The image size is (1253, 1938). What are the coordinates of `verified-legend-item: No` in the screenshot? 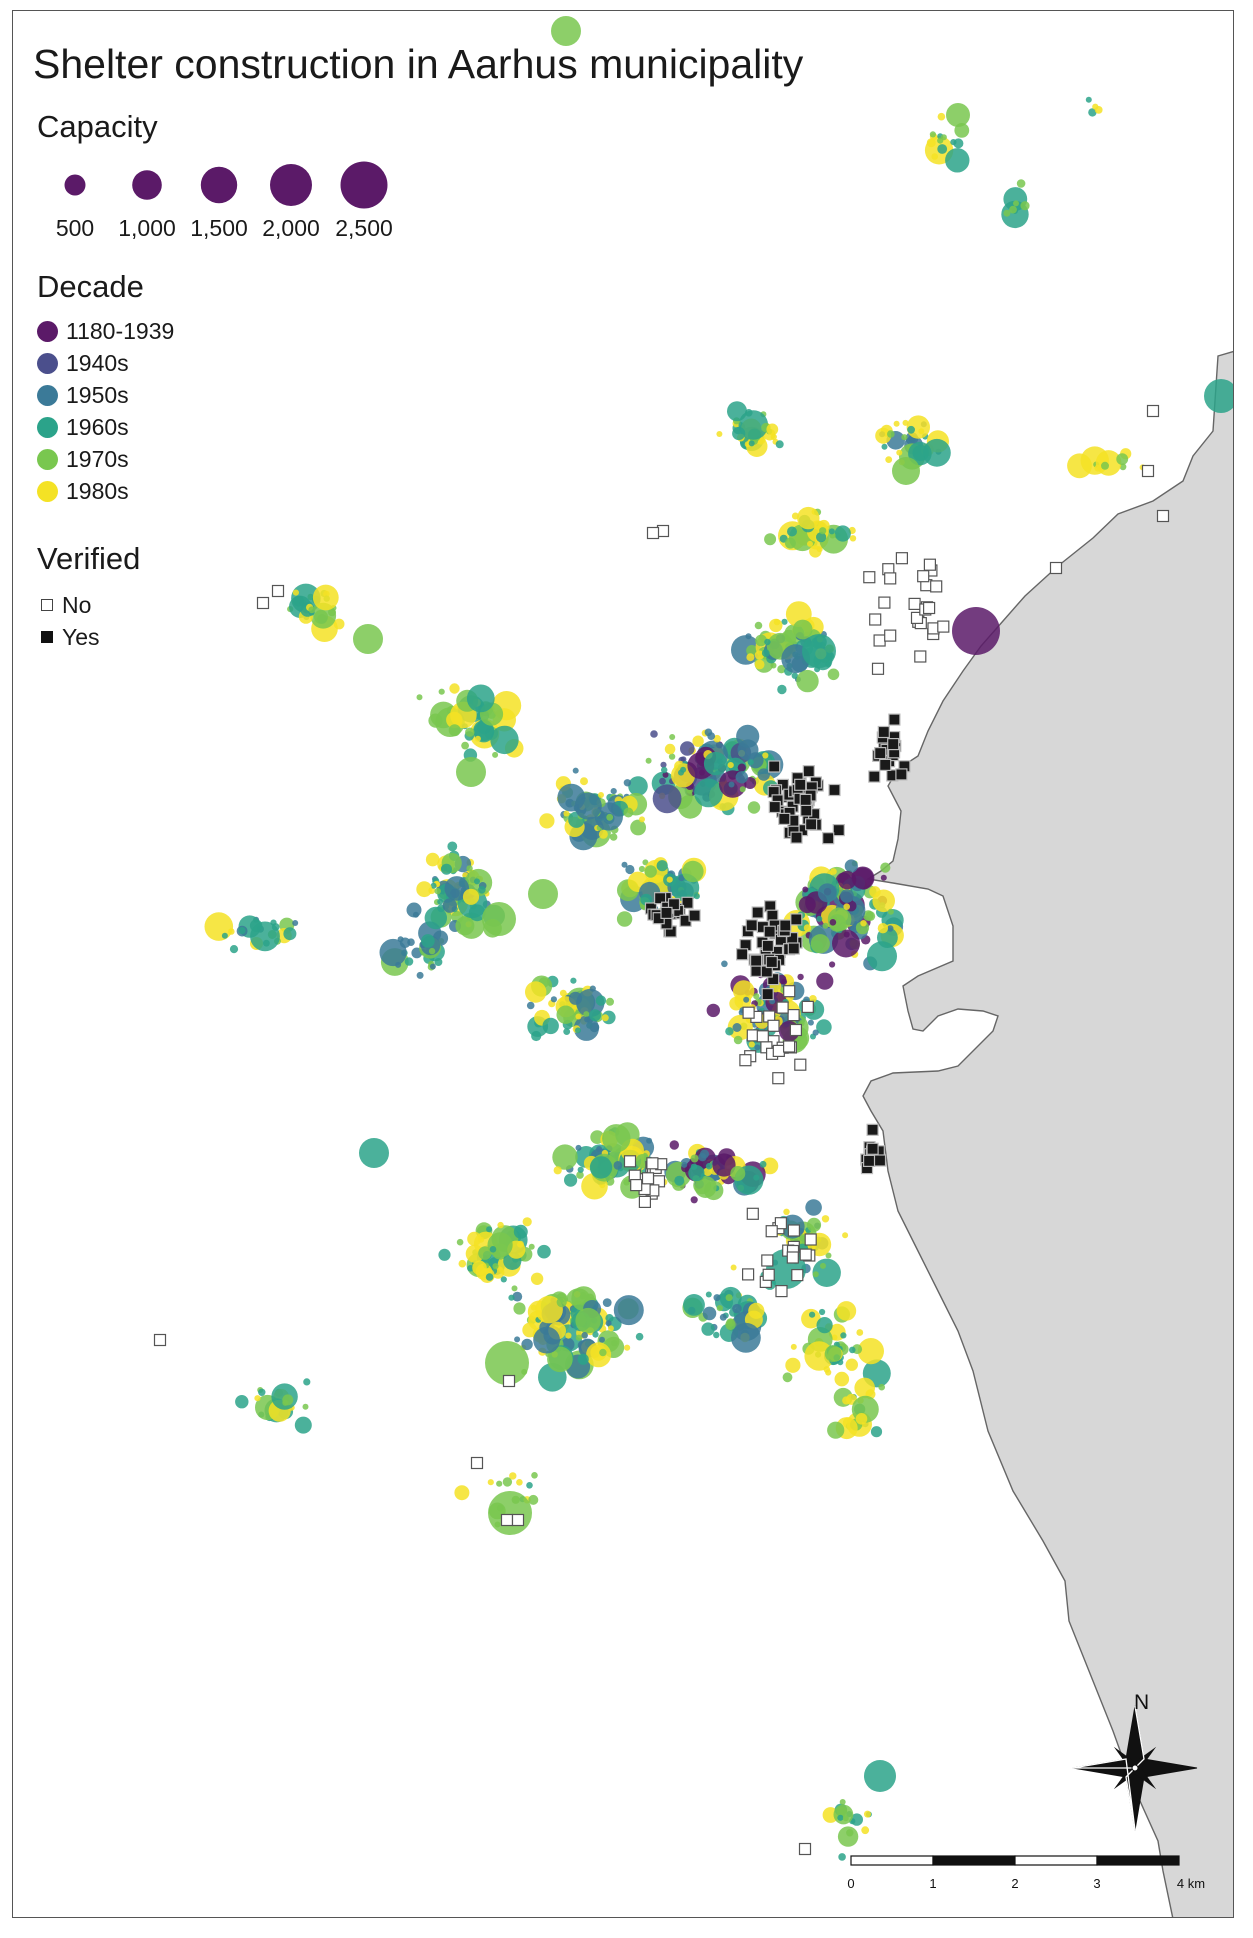 It's located at (66, 605).